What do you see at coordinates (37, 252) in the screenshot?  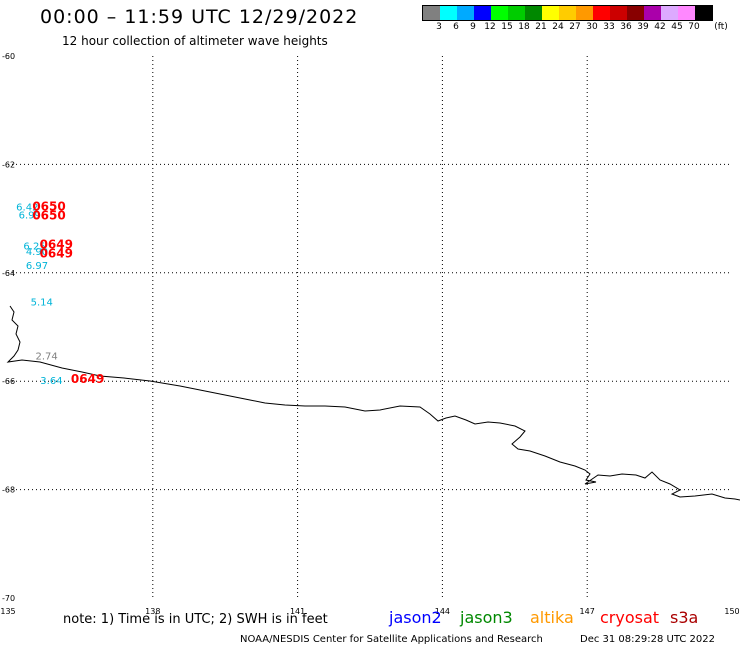 I see `wave-height-value: 4.90` at bounding box center [37, 252].